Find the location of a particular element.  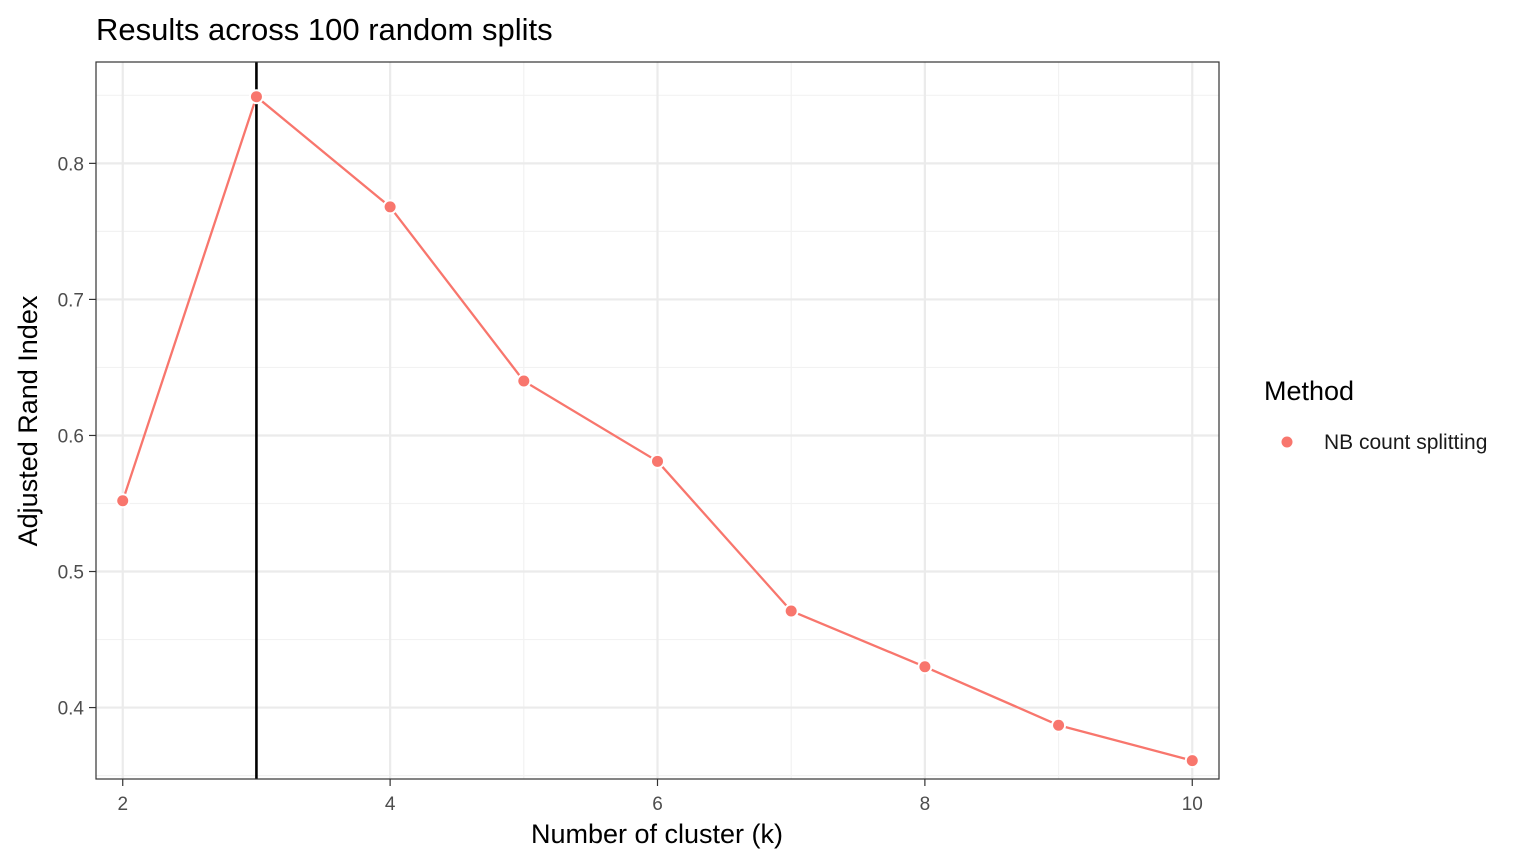

legend-title: Method is located at coordinates (1309, 391).